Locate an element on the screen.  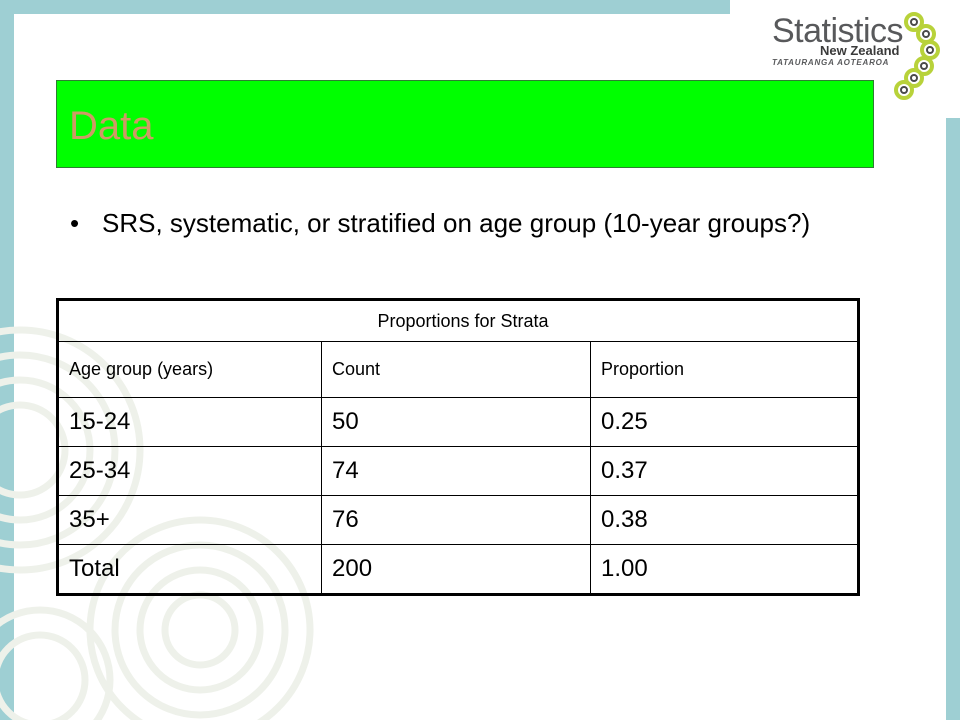
cell-age-group: 35+ is located at coordinates (189, 520).